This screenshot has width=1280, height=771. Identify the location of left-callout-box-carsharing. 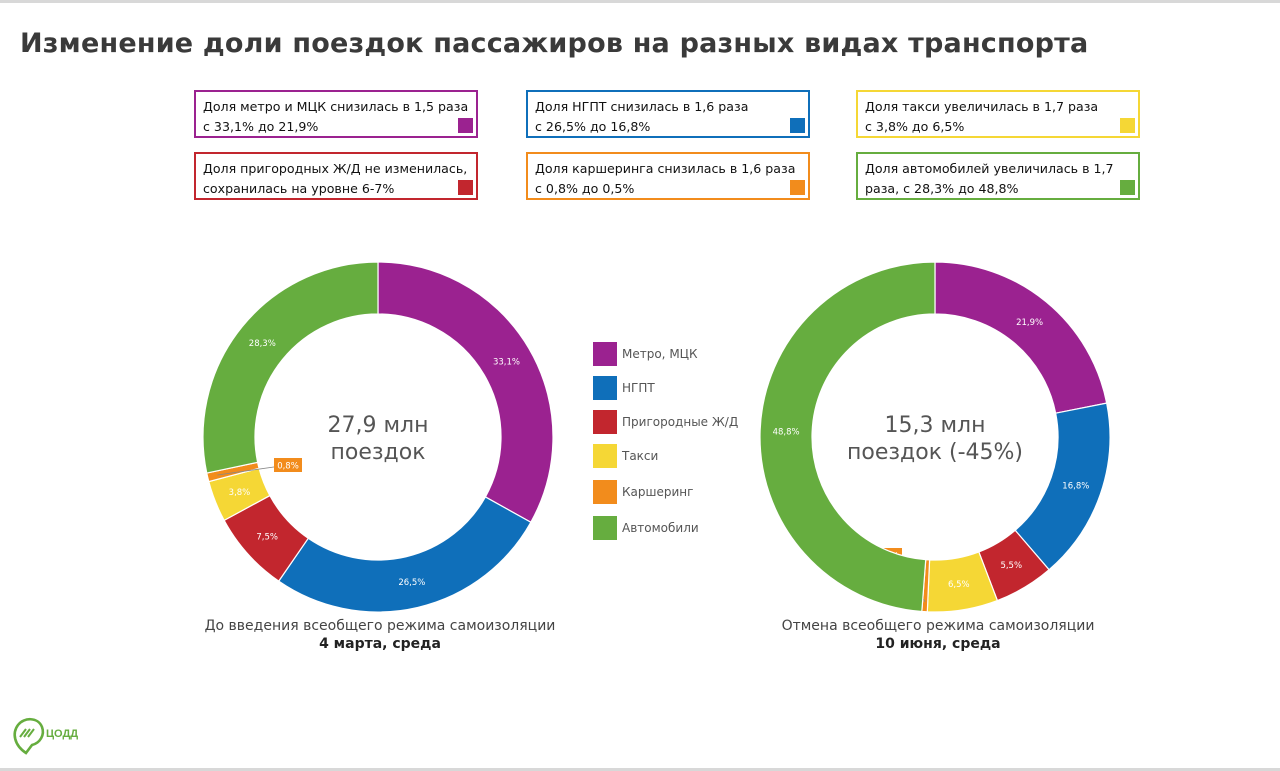
(288, 465).